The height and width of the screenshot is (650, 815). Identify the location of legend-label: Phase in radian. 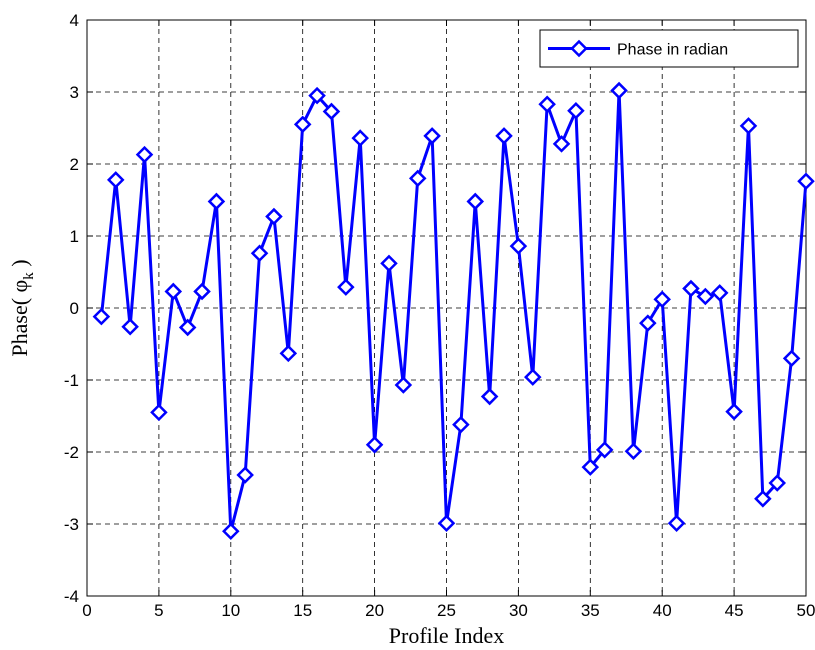
(672, 50).